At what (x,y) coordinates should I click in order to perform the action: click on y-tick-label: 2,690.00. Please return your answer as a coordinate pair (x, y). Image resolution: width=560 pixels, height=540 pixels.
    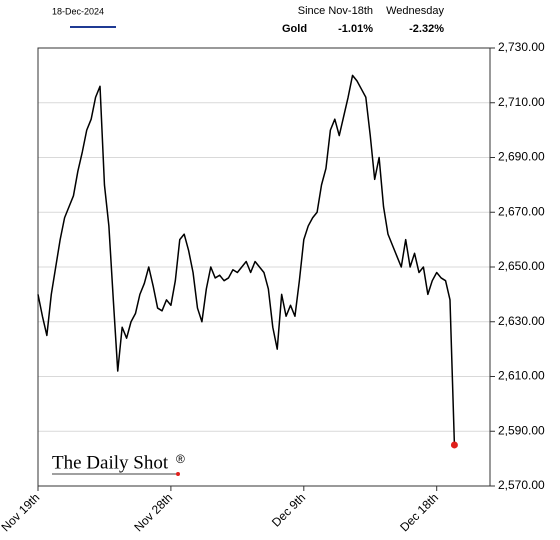
    Looking at the image, I should click on (521, 157).